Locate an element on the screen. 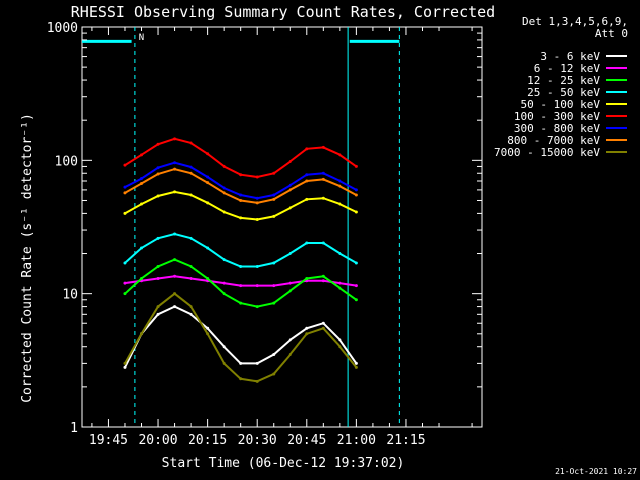 Image resolution: width=640 pixels, height=480 pixels. legend-header-0: Det 1,3,4,5,6,9, is located at coordinates (575, 21).